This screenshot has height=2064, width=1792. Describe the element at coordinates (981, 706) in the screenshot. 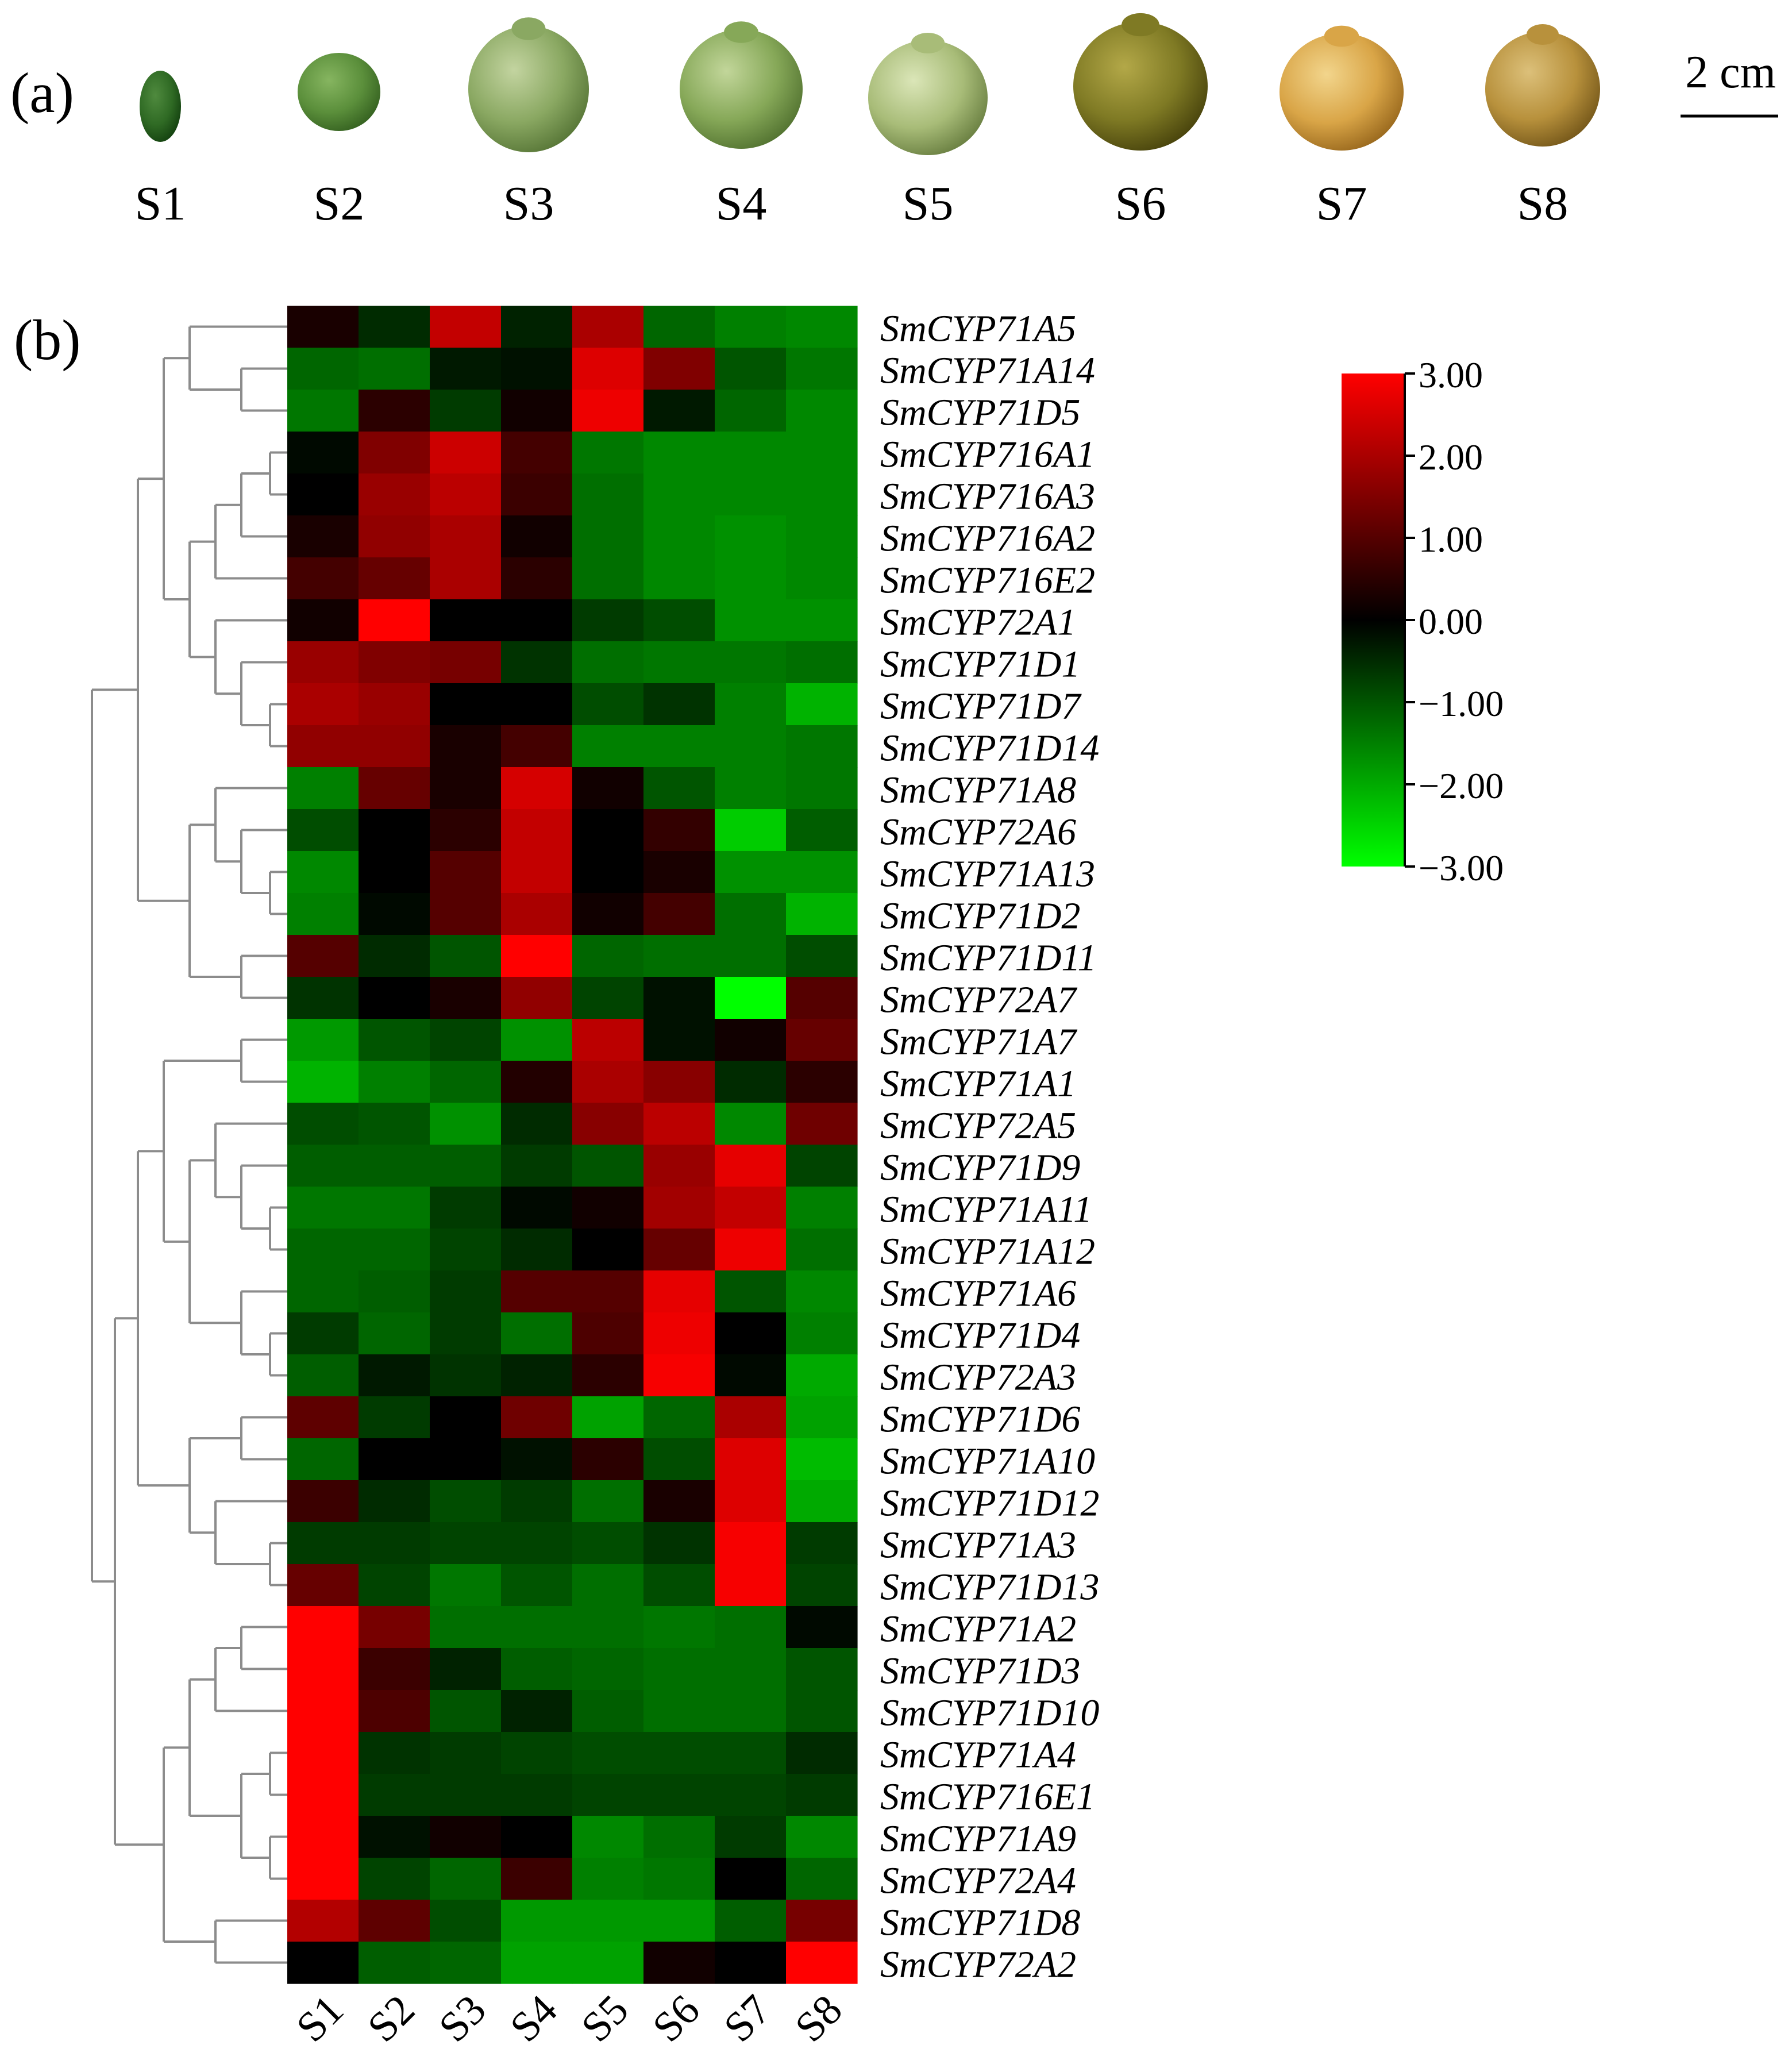

I see `gene-label-SmCYP71D7: SmCYP71D7` at that location.